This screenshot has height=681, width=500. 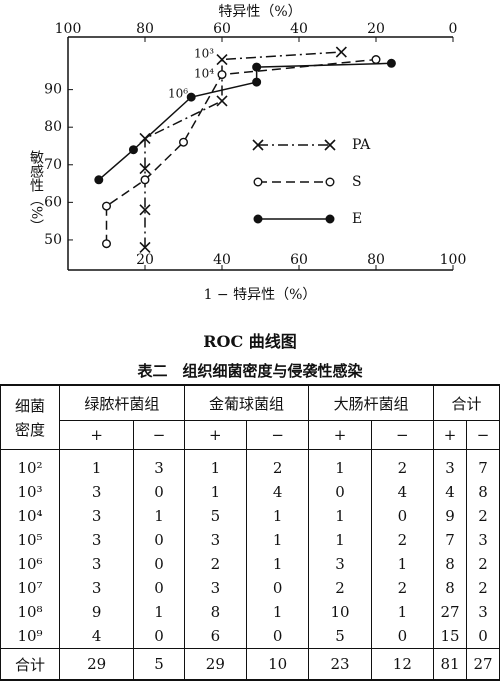 I want to click on y-tick-label: 50, so click(x=53, y=240).